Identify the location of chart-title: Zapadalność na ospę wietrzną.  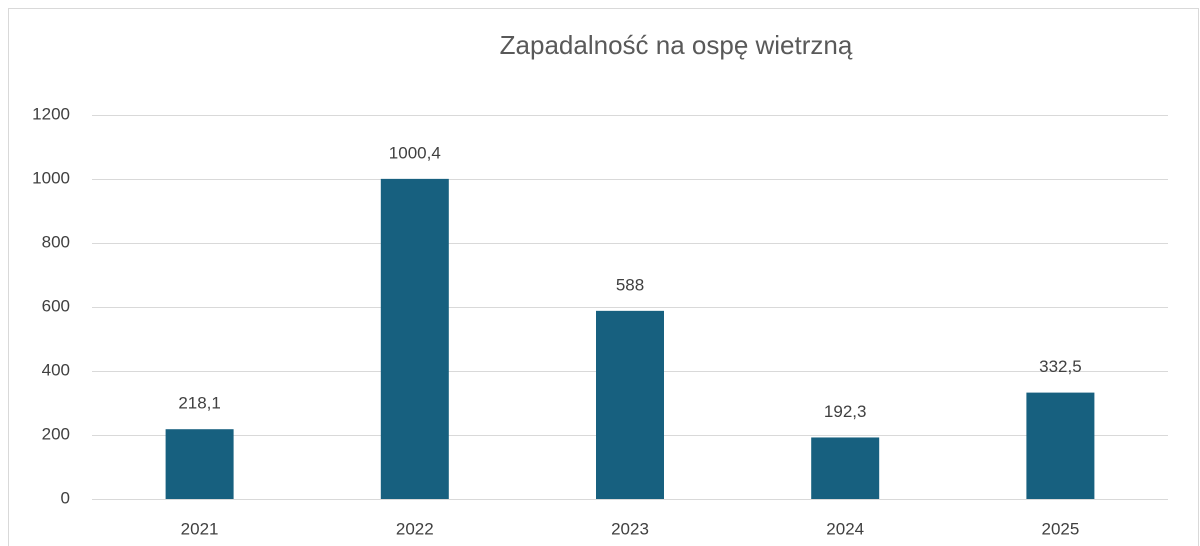
(676, 45).